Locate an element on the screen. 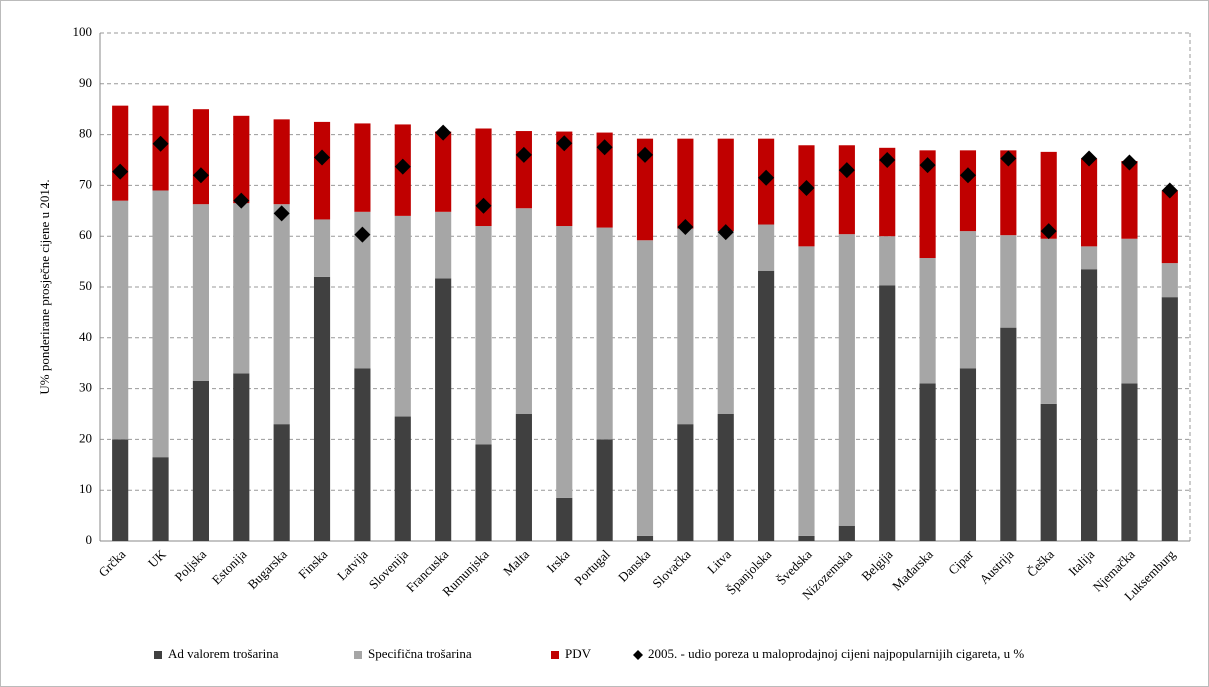 This screenshot has width=1209, height=687. y-tick-label: 90 is located at coordinates (85, 82).